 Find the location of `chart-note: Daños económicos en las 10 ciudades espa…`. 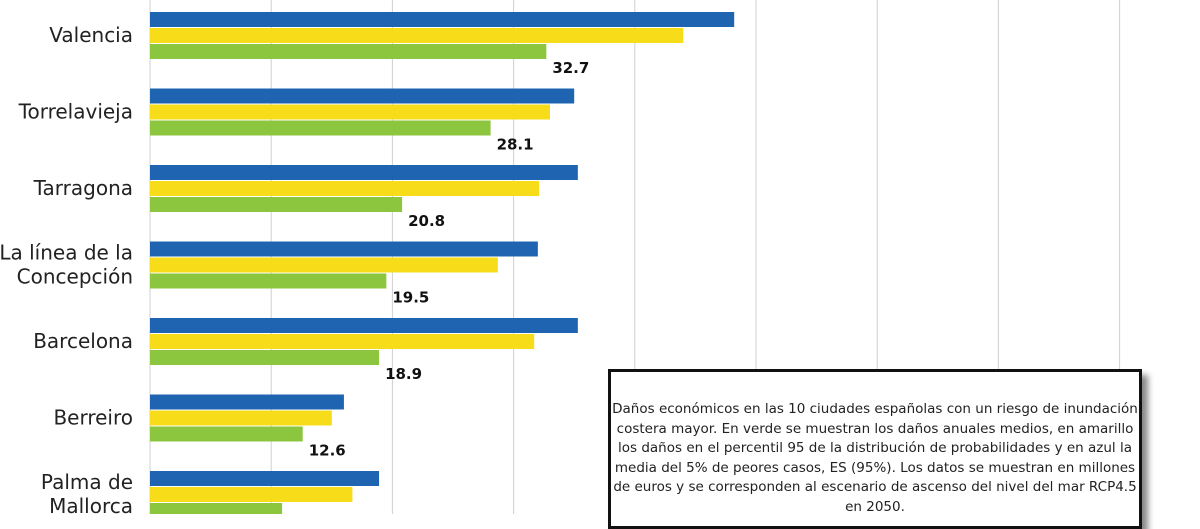

chart-note: Daños económicos en las 10 ciudades espa… is located at coordinates (875, 449).